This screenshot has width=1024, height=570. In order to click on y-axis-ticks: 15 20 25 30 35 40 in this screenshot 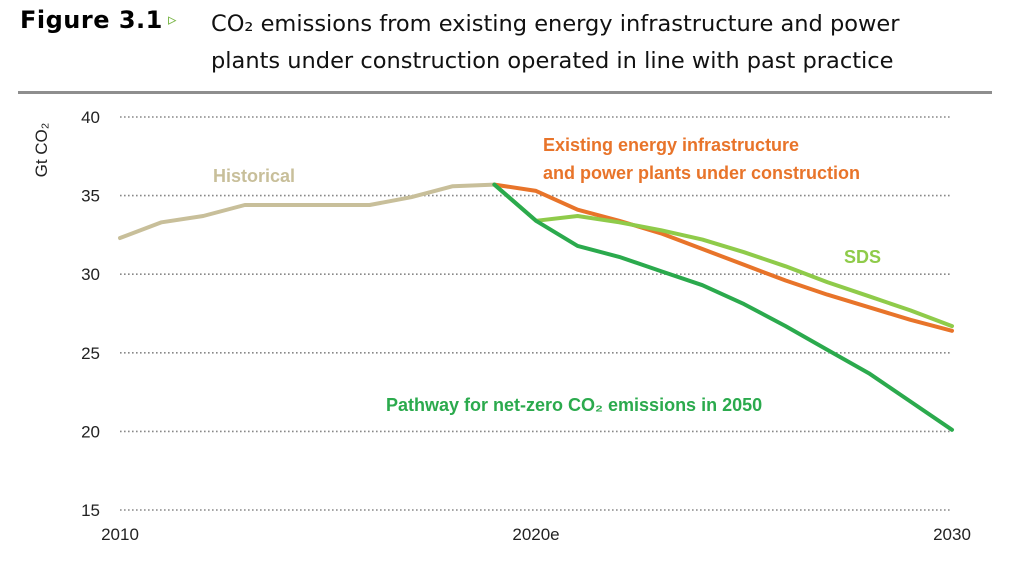, I will do `click(90, 314)`.